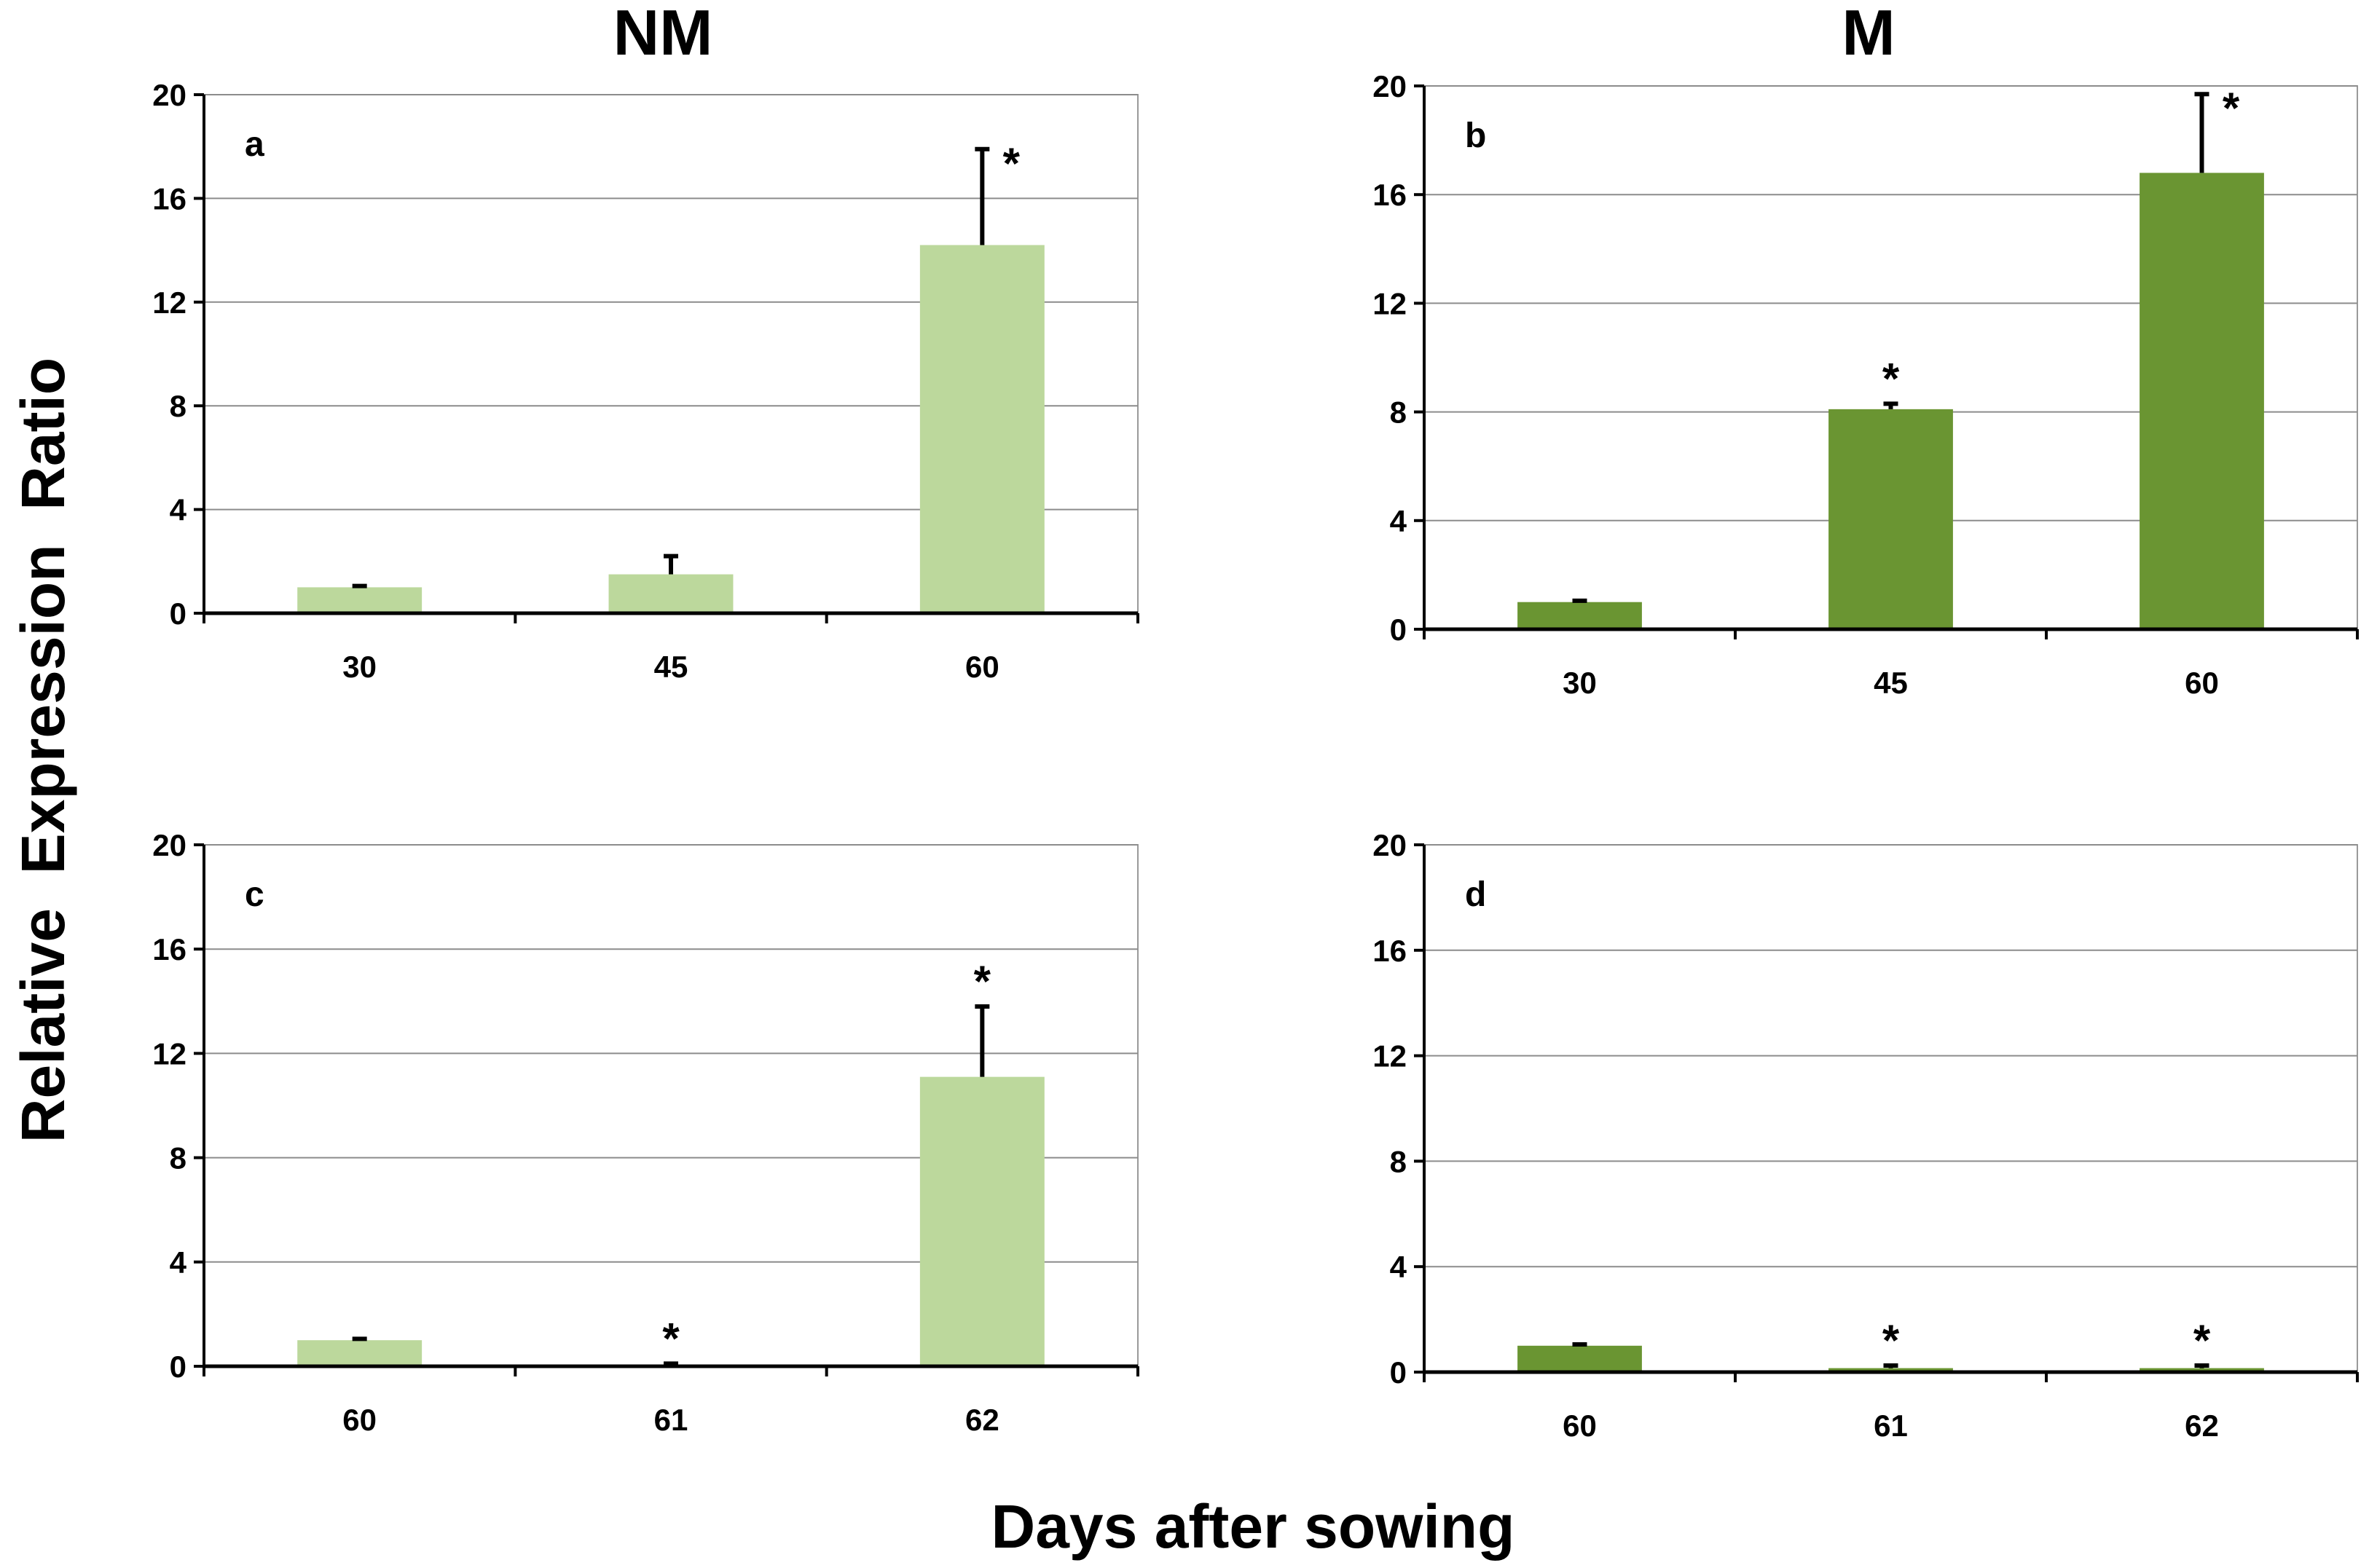 This screenshot has width=2369, height=1568. I want to click on column-title-nm: NM, so click(663, 34).